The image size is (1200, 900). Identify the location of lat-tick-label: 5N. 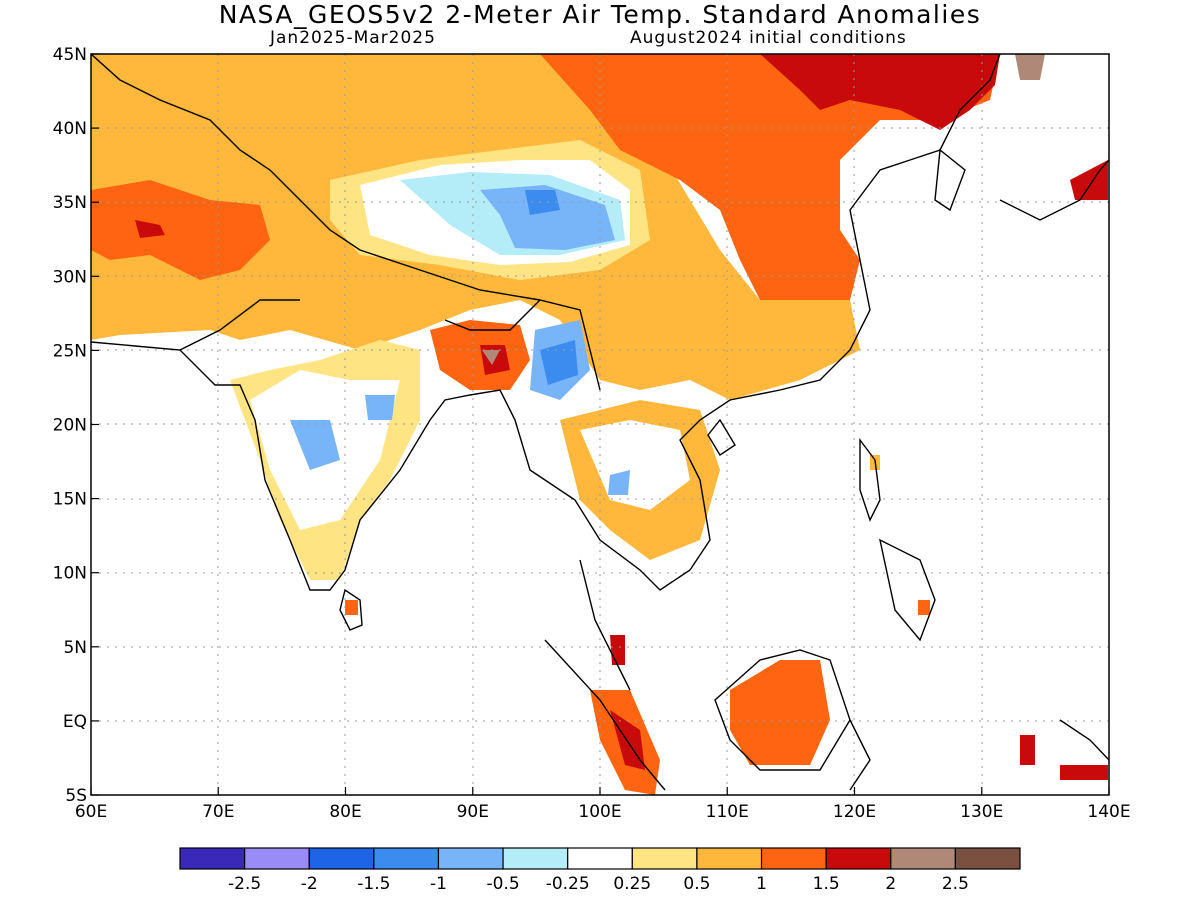
(75, 648).